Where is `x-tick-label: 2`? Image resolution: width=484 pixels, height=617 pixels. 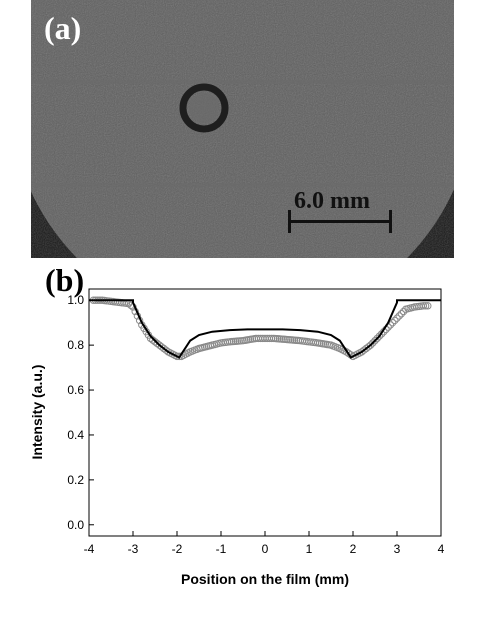 x-tick-label: 2 is located at coordinates (353, 549).